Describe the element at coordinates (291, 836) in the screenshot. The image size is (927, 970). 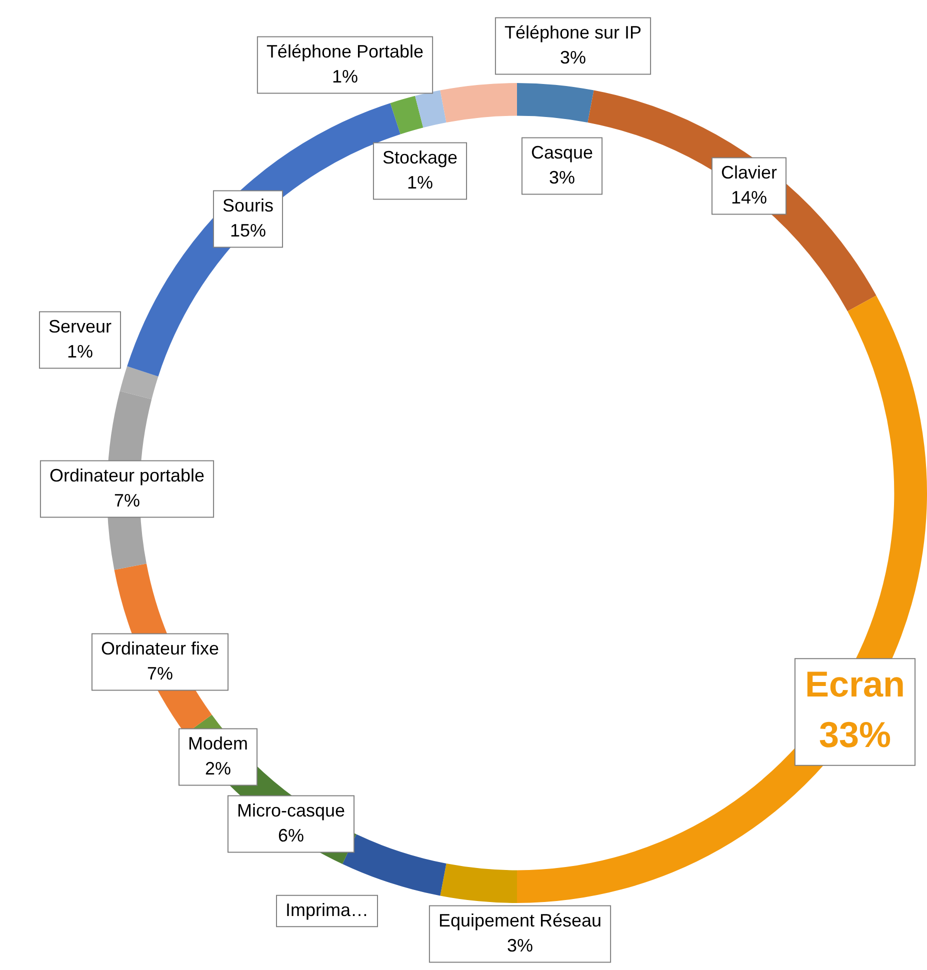
I see `data-label: 6%` at that location.